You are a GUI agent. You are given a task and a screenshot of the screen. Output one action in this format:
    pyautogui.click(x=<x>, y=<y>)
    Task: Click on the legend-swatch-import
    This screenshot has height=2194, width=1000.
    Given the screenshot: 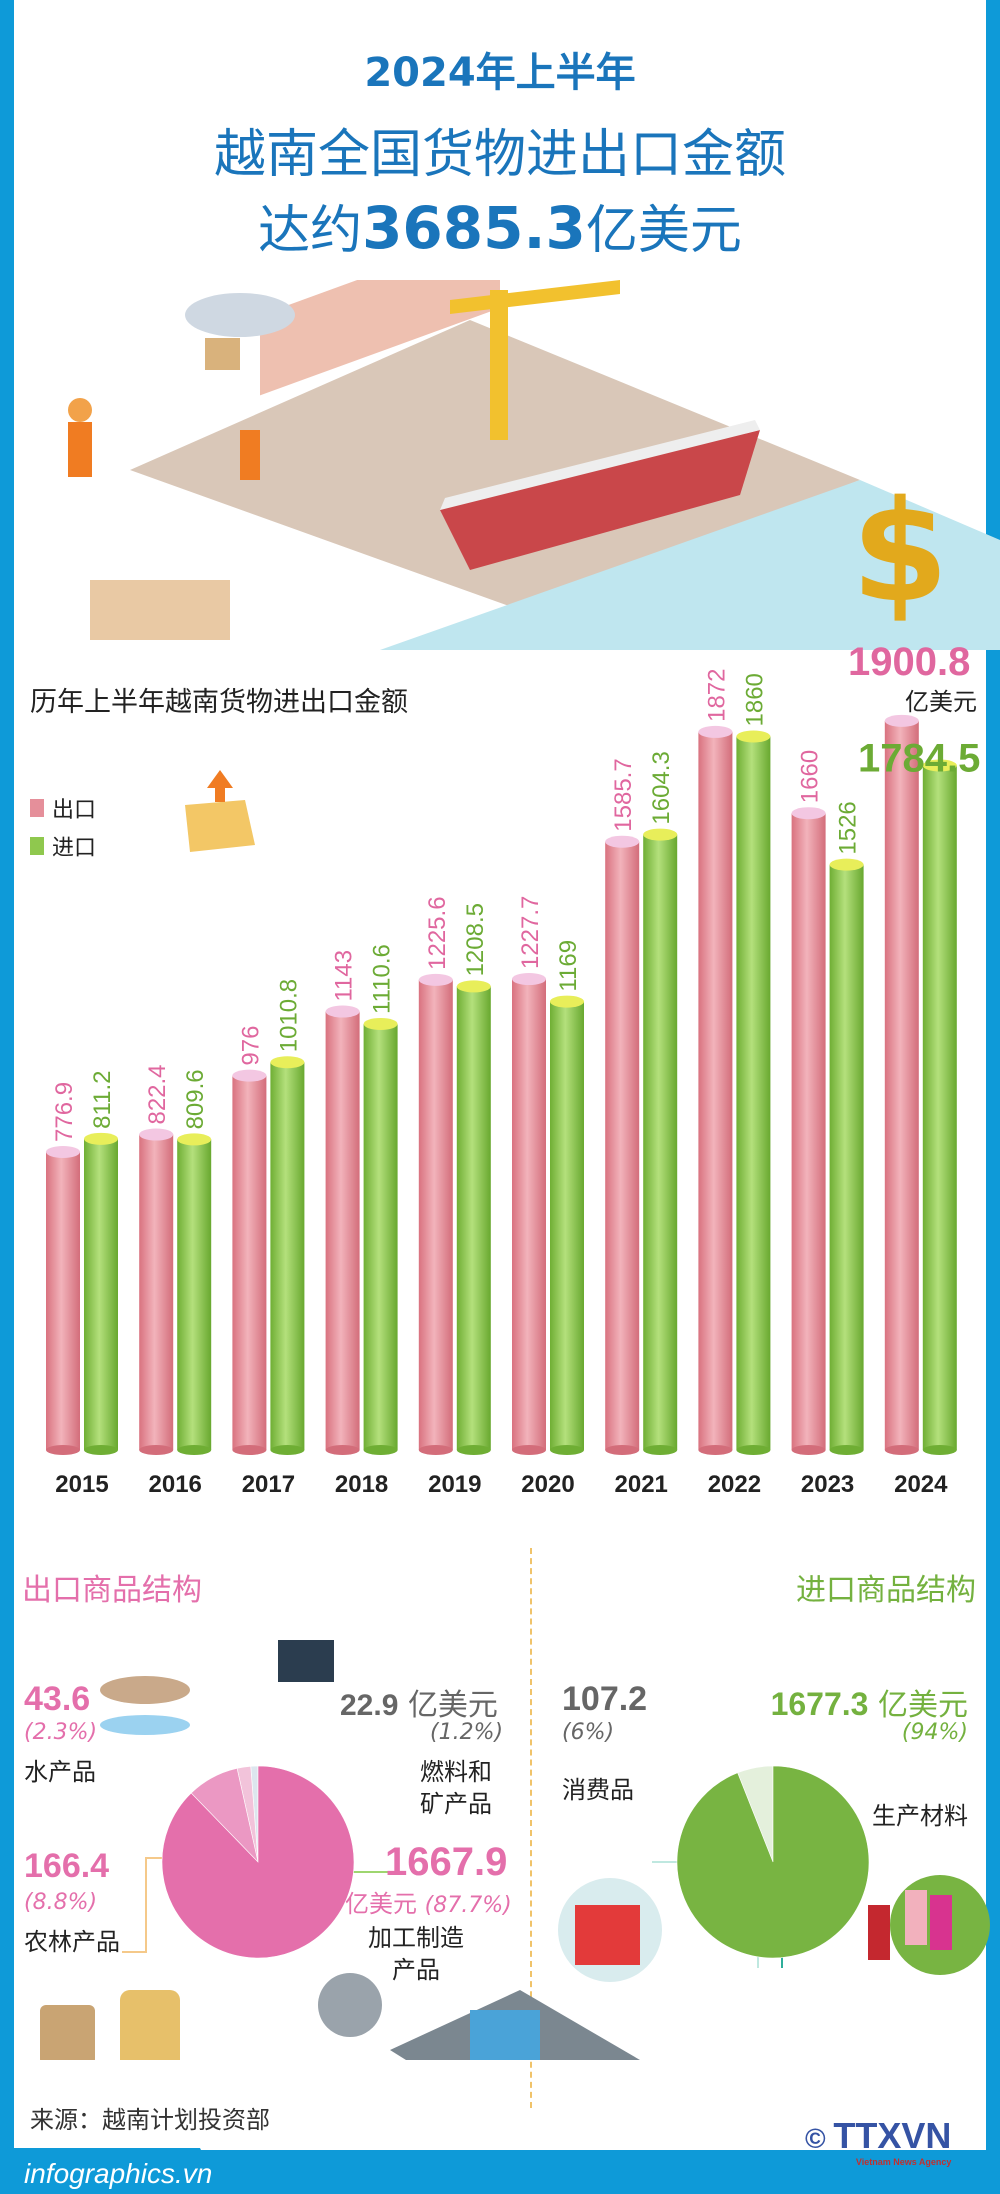 What is the action you would take?
    pyautogui.click(x=37, y=846)
    